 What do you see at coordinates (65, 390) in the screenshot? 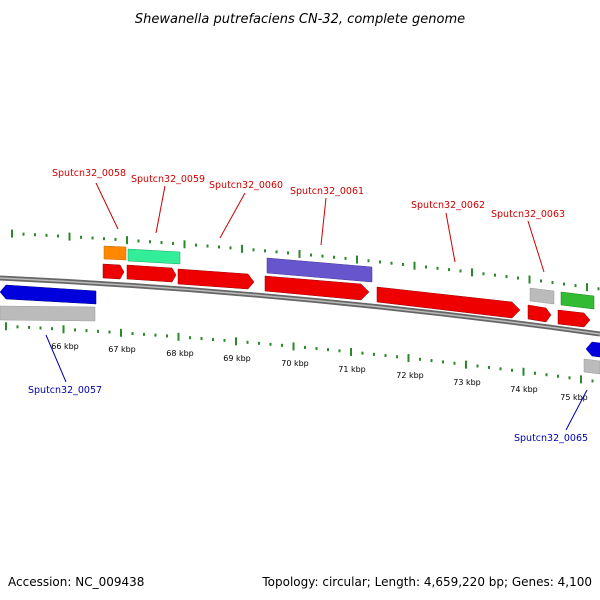
I see `gene-label-0057: Sputcn32_0057` at bounding box center [65, 390].